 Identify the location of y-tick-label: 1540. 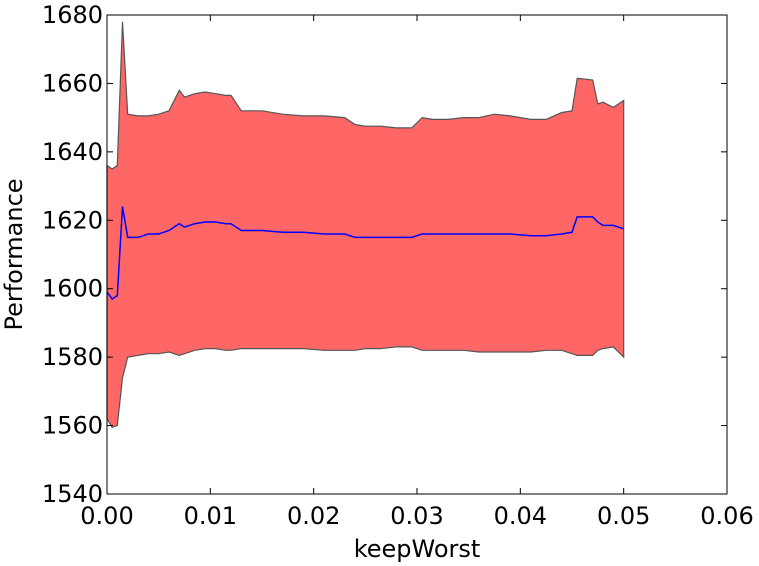
(72, 494).